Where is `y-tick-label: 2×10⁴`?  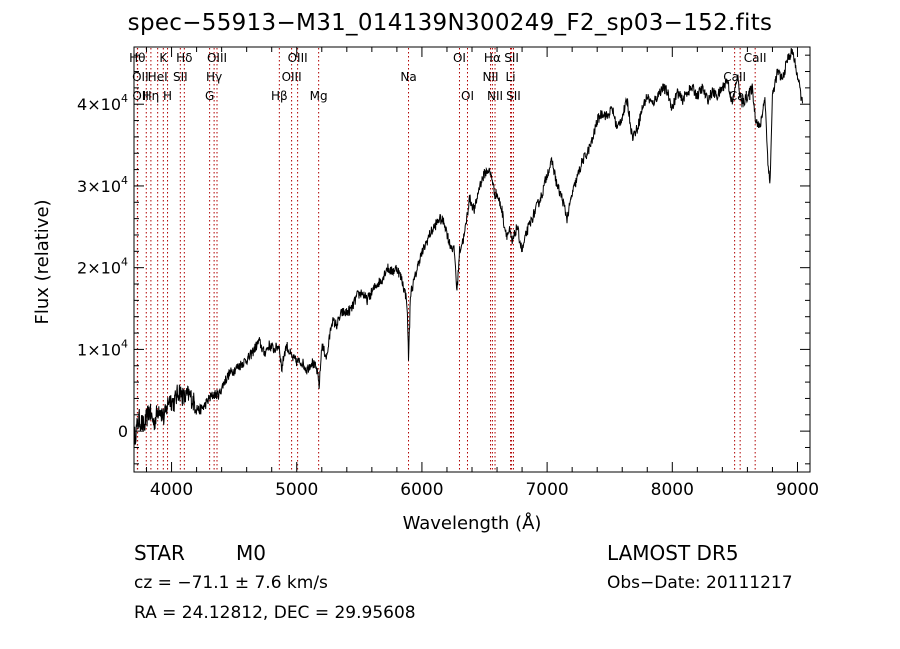 y-tick-label: 2×10⁴ is located at coordinates (102, 267).